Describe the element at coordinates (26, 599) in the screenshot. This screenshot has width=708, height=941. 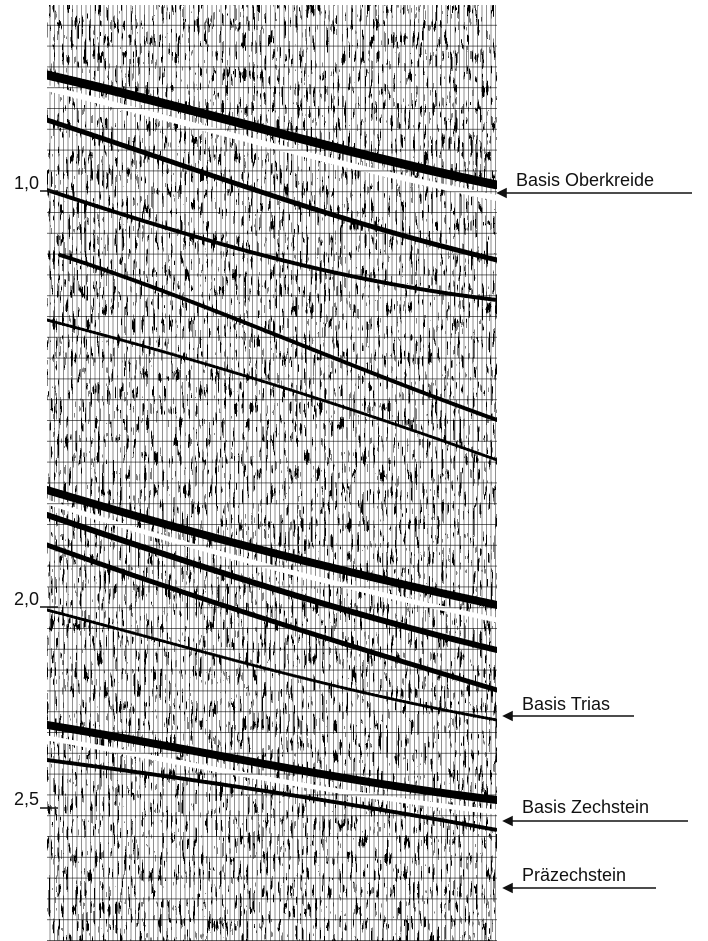
I see `time-label: 2,0` at that location.